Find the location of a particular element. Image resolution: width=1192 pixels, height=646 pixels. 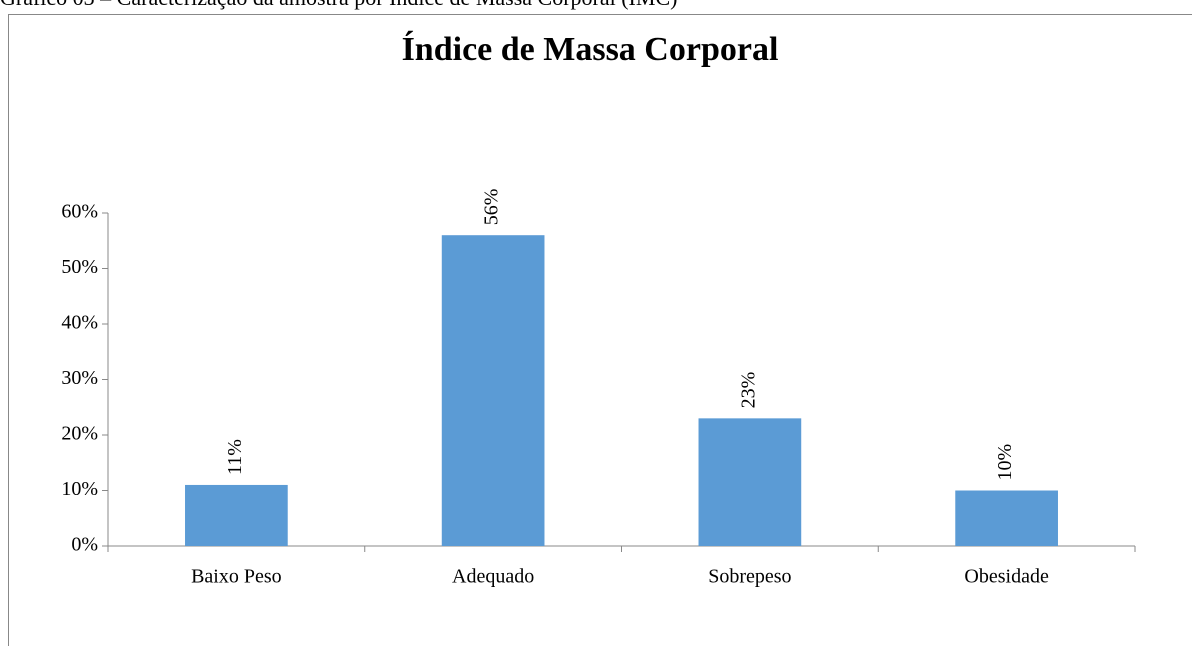

data-label: 10% is located at coordinates (1005, 462).